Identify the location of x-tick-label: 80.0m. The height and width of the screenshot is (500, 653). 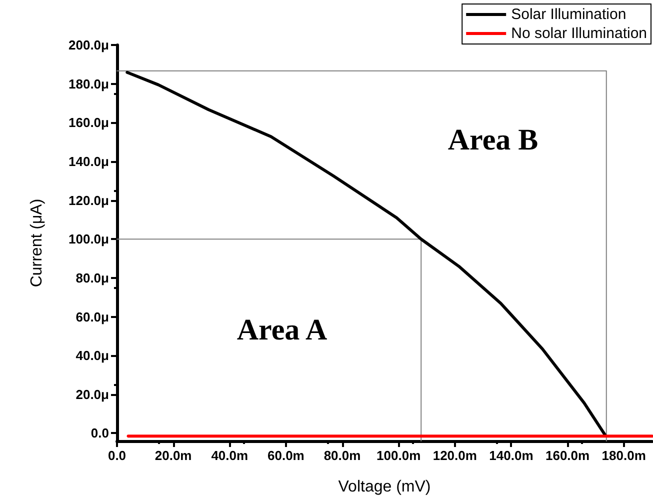
(342, 455).